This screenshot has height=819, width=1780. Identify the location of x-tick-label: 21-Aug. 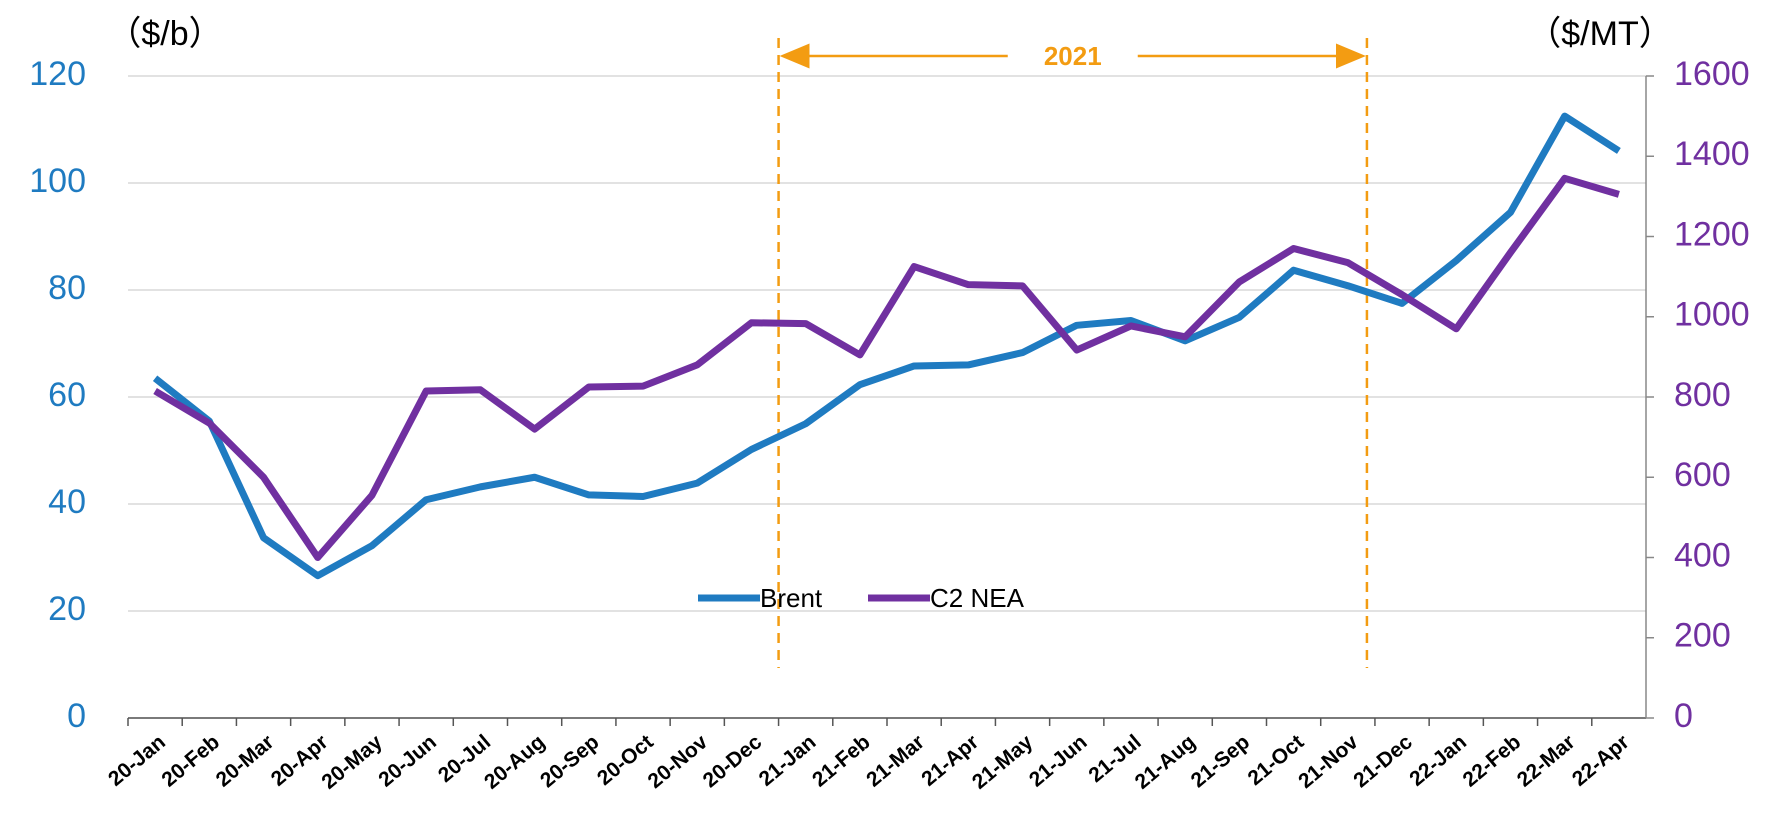
(1165, 761).